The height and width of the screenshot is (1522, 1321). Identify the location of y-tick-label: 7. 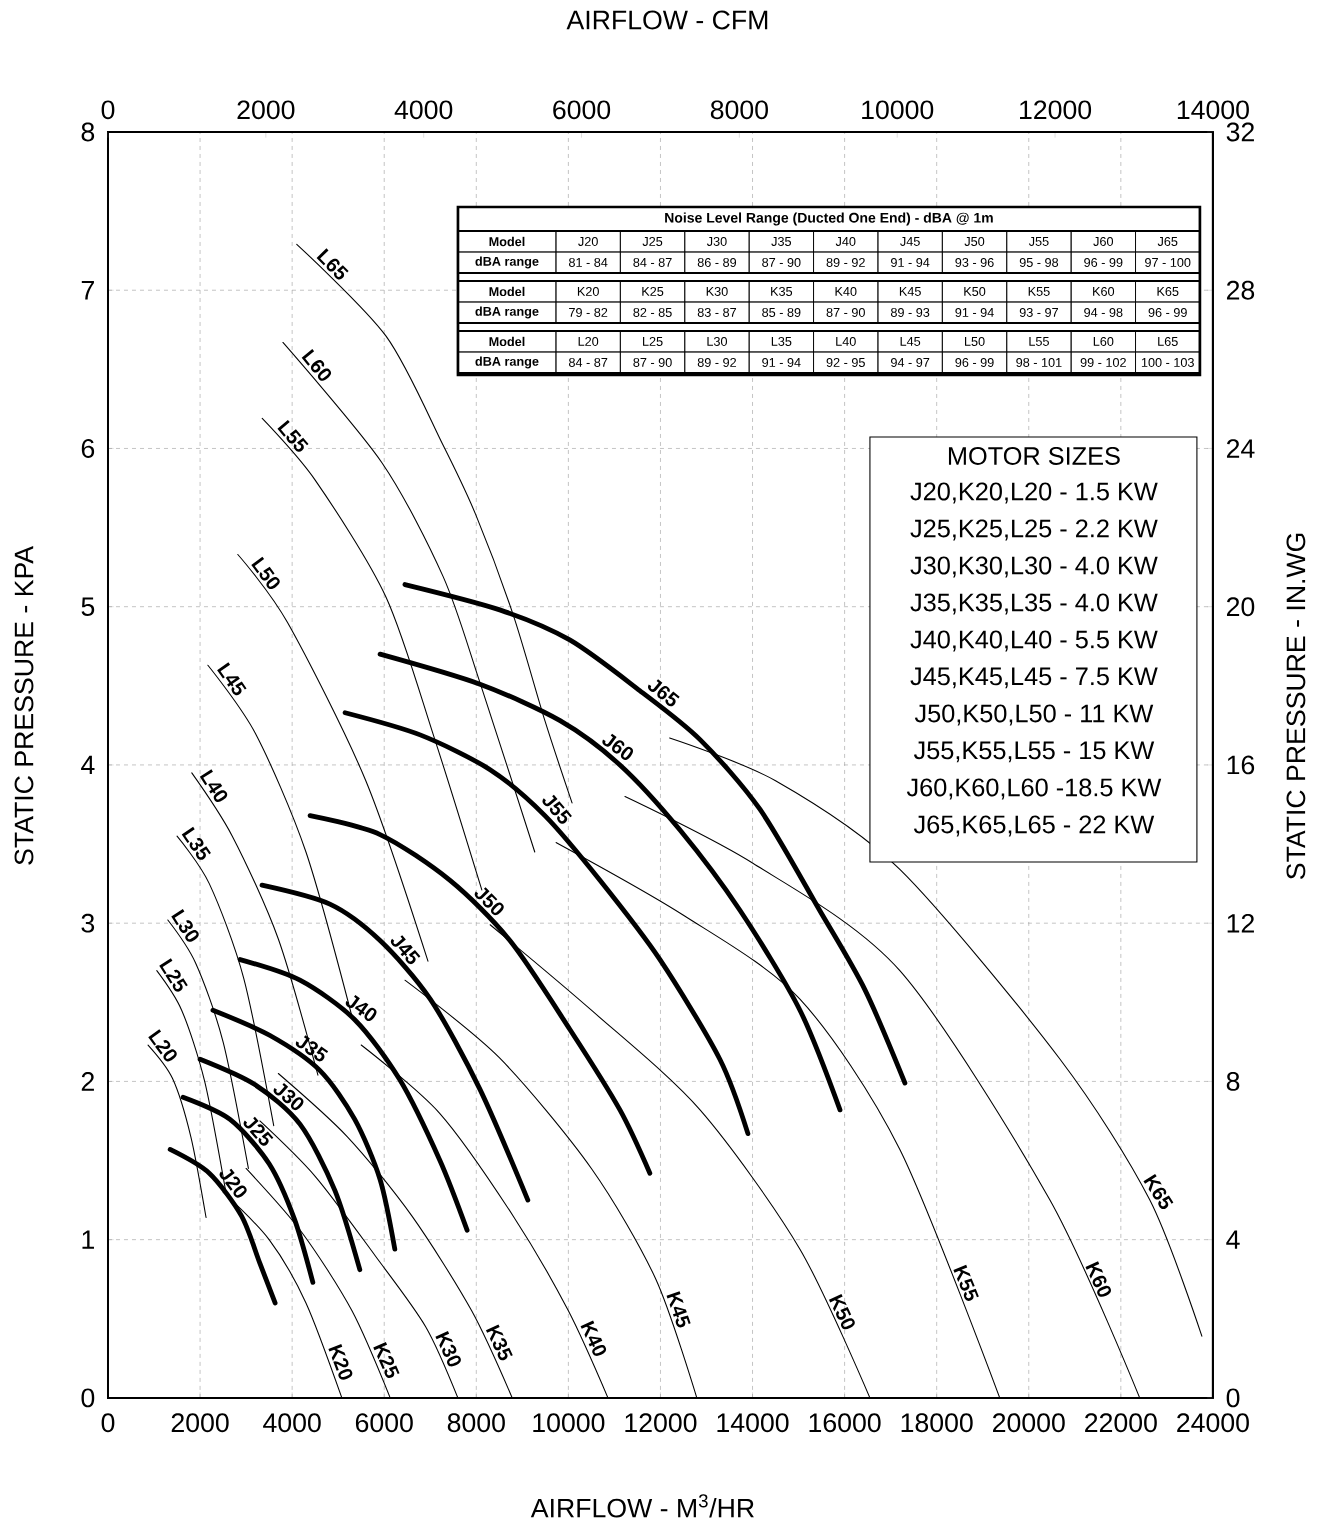
(87, 290).